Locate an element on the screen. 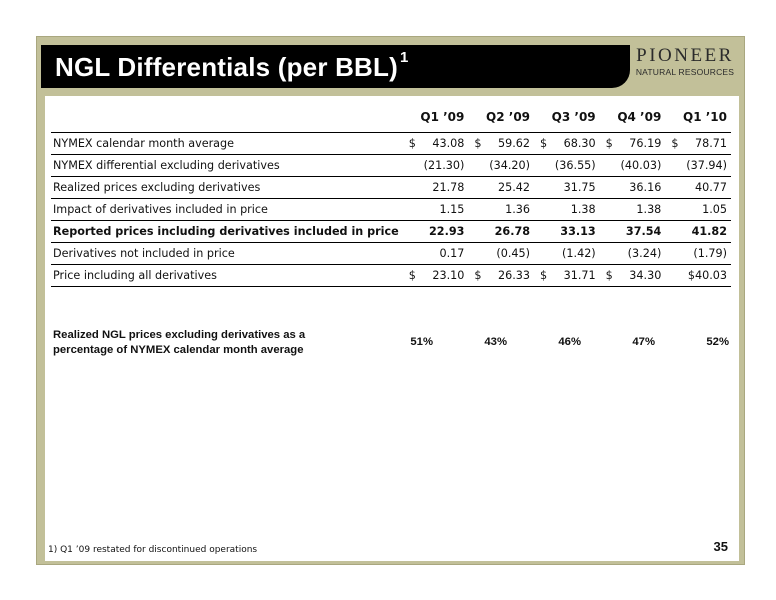 The height and width of the screenshot is (600, 776). percentage-value: 43% is located at coordinates (495, 342).